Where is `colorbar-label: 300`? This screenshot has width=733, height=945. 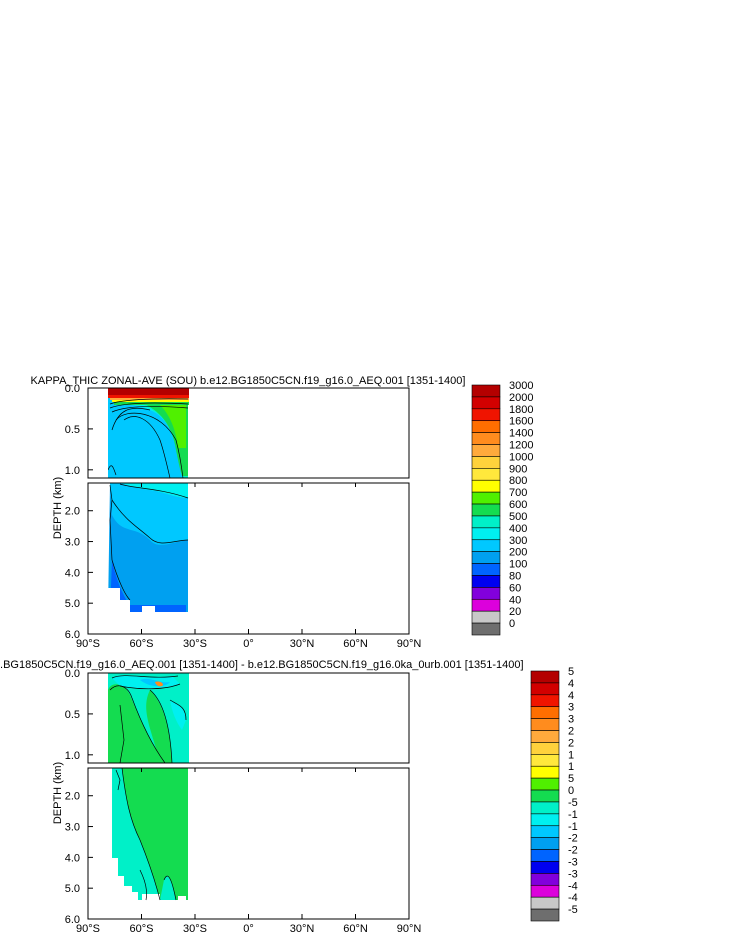
colorbar-label: 300 is located at coordinates (518, 541).